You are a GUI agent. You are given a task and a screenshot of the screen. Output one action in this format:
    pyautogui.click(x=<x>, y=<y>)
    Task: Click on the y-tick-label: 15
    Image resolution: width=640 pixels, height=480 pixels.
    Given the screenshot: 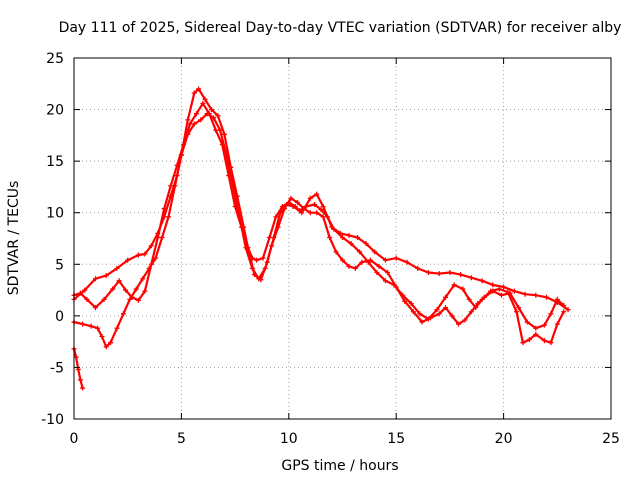 What is the action you would take?
    pyautogui.click(x=55, y=162)
    